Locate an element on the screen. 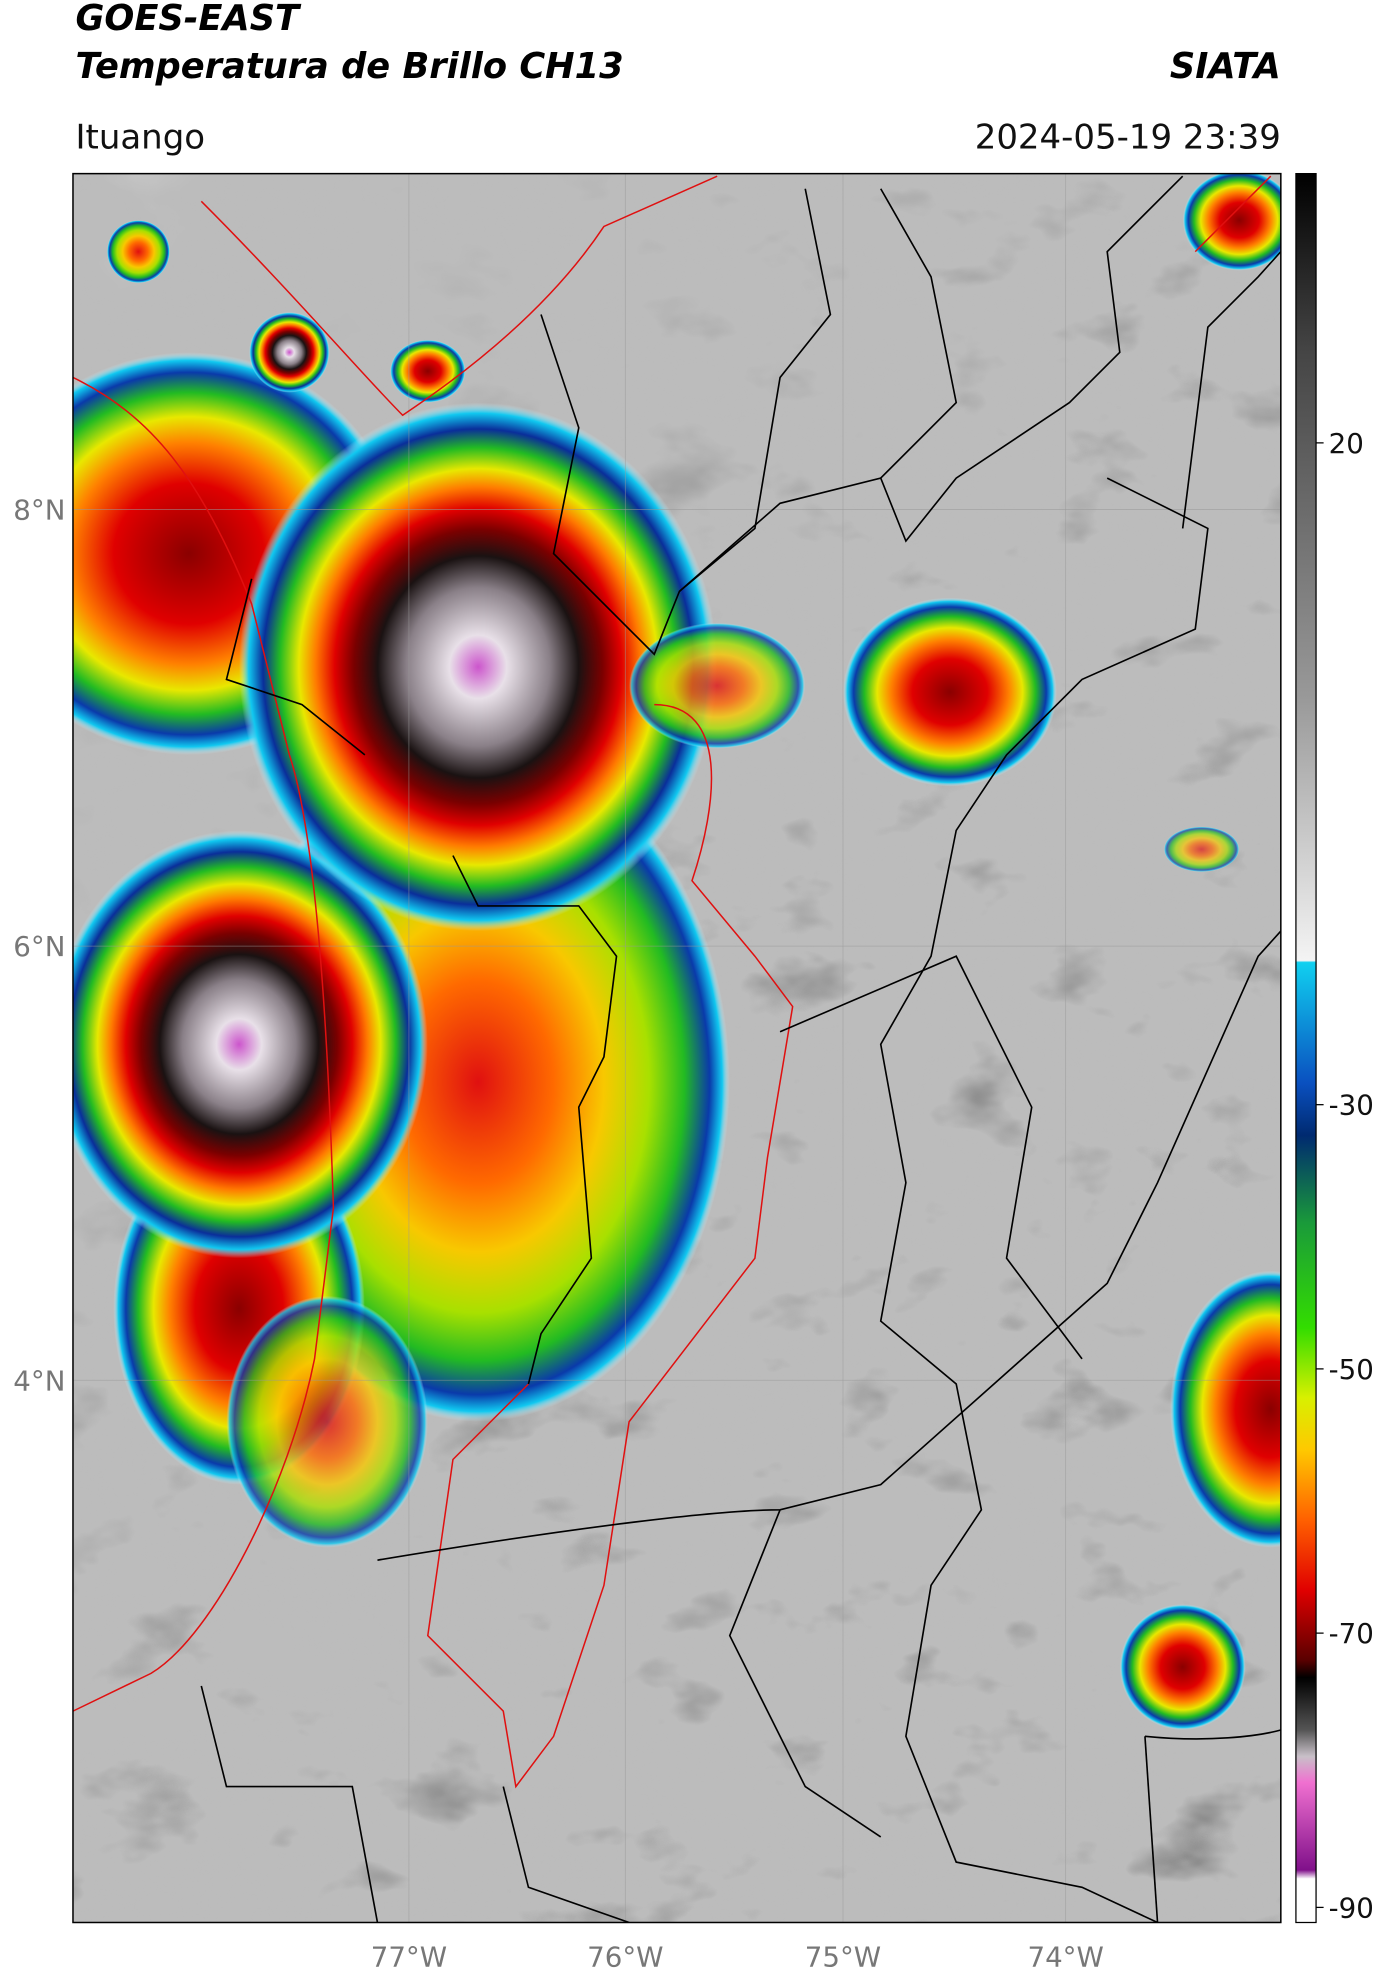 This screenshot has width=1384, height=1981. colorbar-label: 20 is located at coordinates (1346, 443).